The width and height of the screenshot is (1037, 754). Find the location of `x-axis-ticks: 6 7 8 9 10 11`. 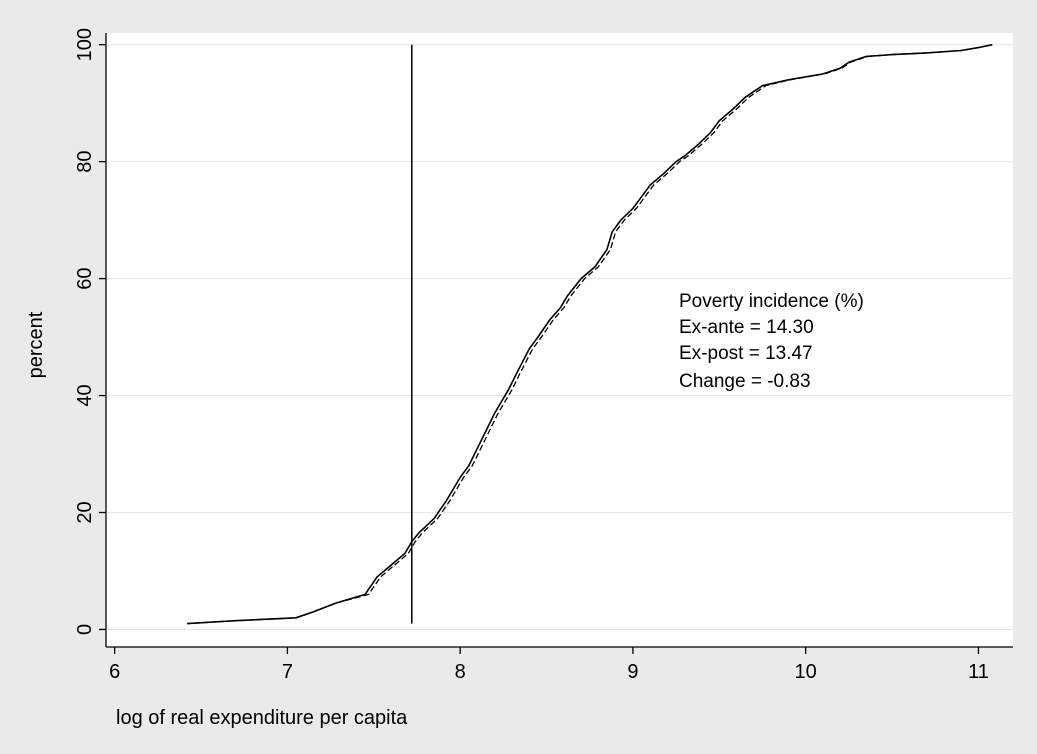

x-axis-ticks: 6 7 8 9 10 11 is located at coordinates (549, 665).